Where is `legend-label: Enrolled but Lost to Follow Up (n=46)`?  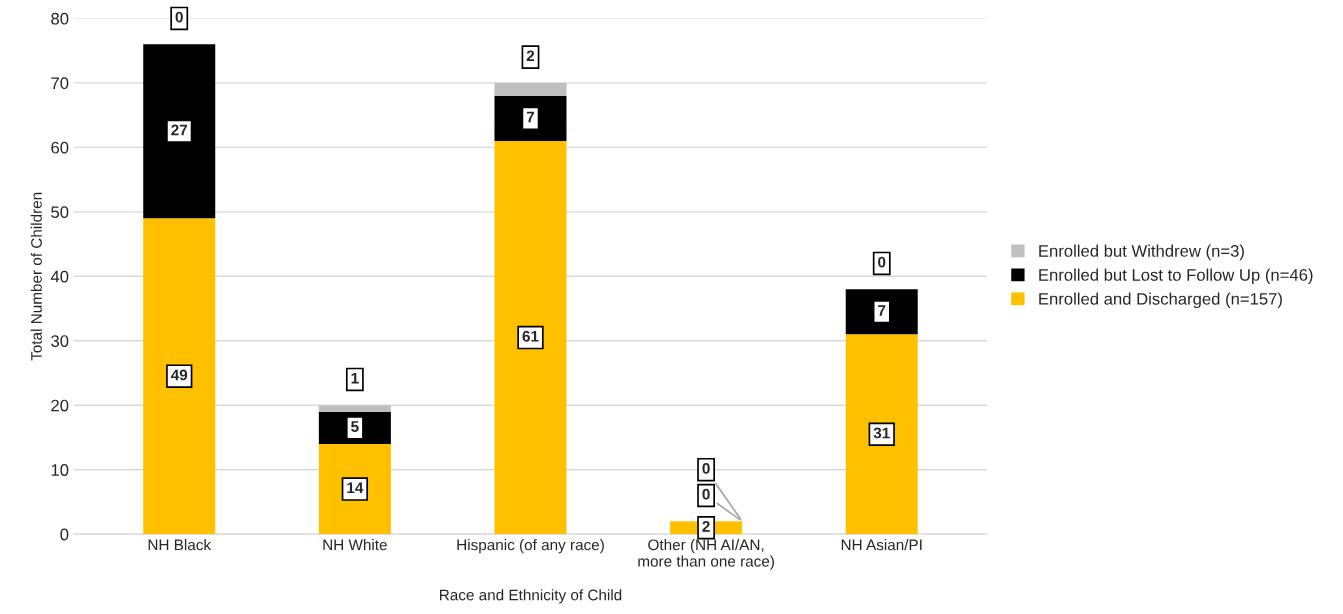 legend-label: Enrolled but Lost to Follow Up (n=46) is located at coordinates (1176, 276).